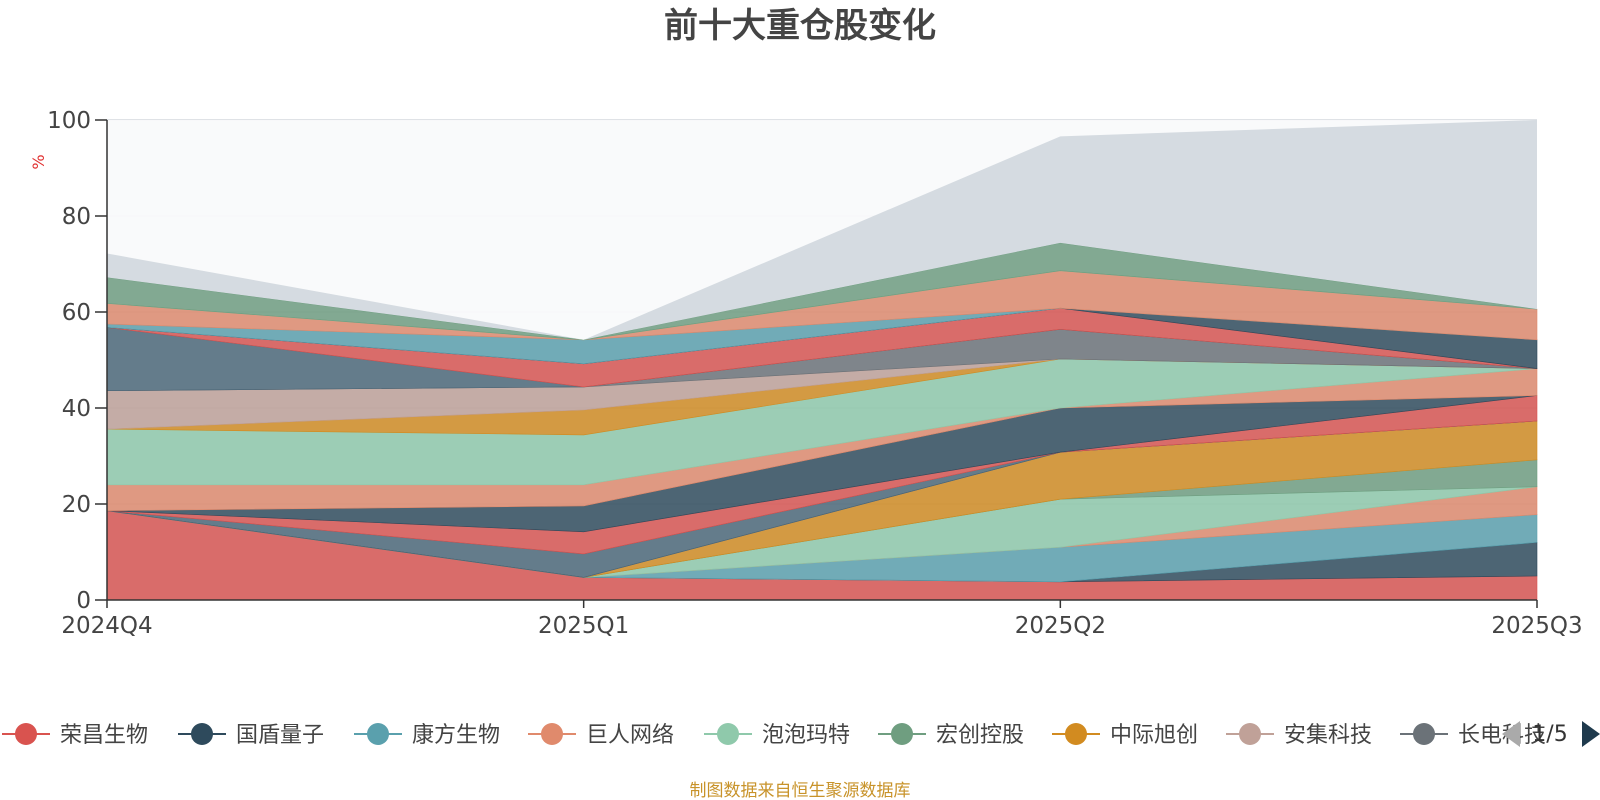  Describe the element at coordinates (280, 735) in the screenshot. I see `legend-label: 国盾量子` at that location.